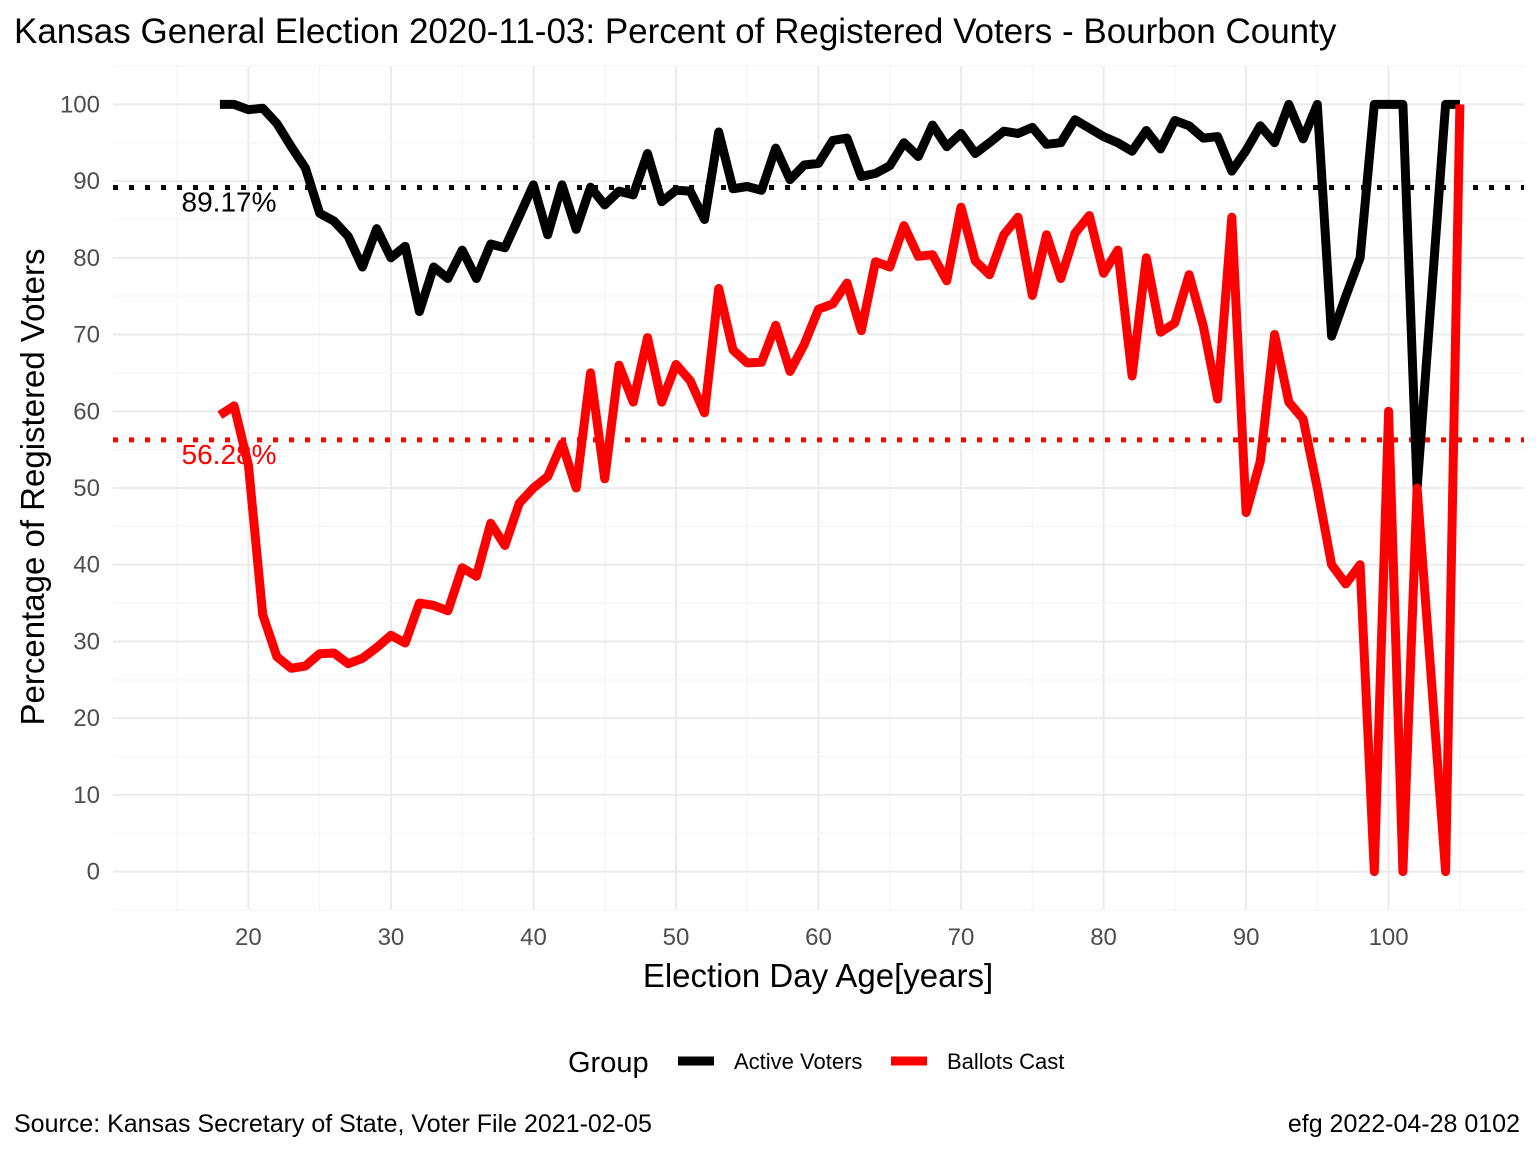 This screenshot has width=1536, height=1152. I want to click on reference-line-label: 56.28%, so click(229, 454).